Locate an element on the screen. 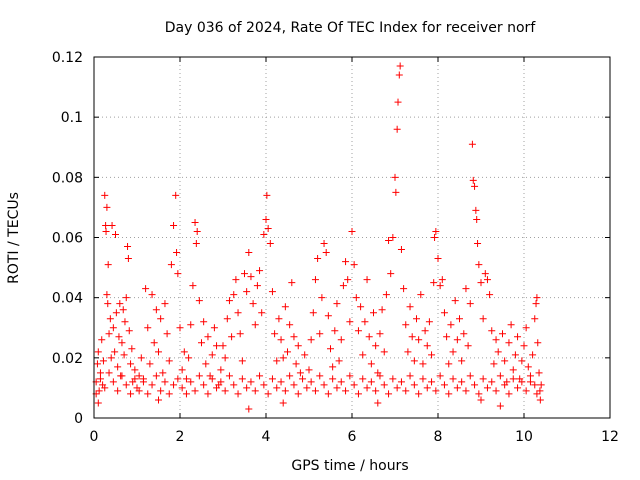 This screenshot has width=640, height=480. x-tick-label: 6 is located at coordinates (352, 437).